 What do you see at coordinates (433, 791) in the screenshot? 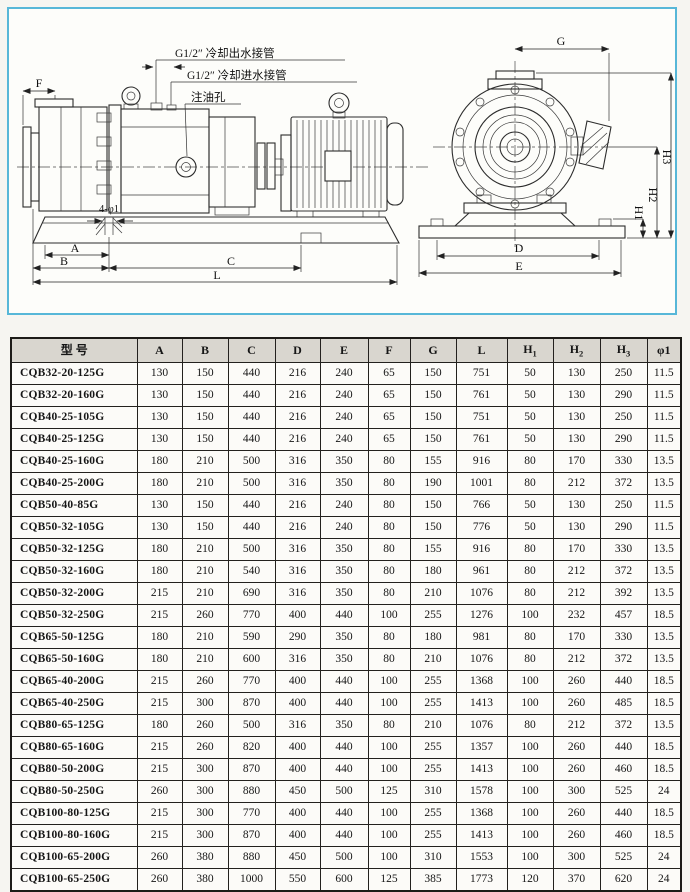
I see `value-cell: 310` at bounding box center [433, 791].